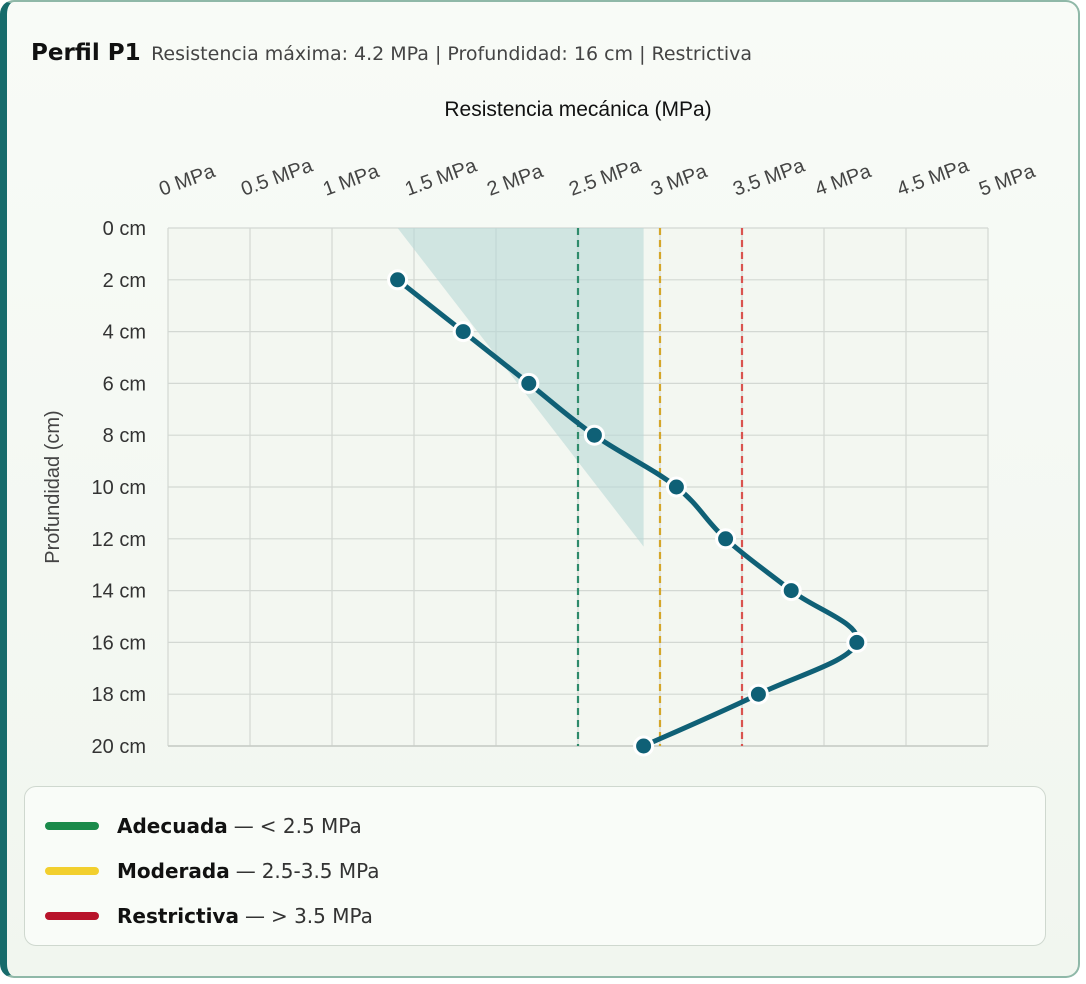 This screenshot has height=984, width=1086. I want to click on legend-item-label: Moderada, so click(173, 871).